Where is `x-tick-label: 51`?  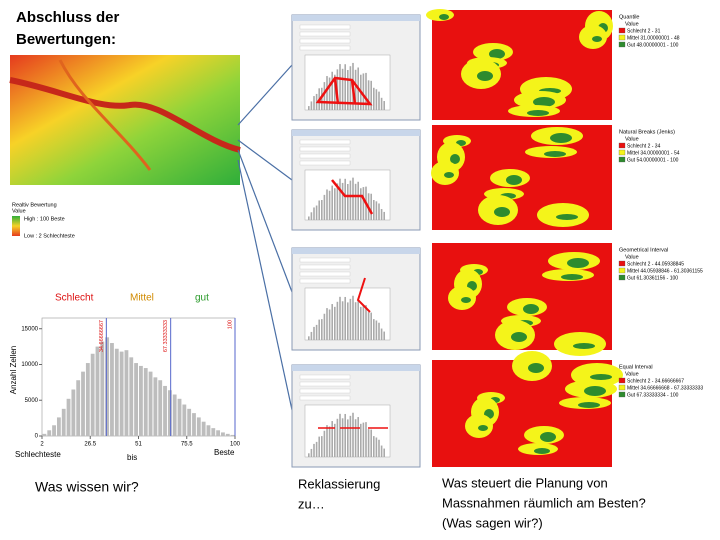
x-tick-label: 51 is located at coordinates (138, 445).